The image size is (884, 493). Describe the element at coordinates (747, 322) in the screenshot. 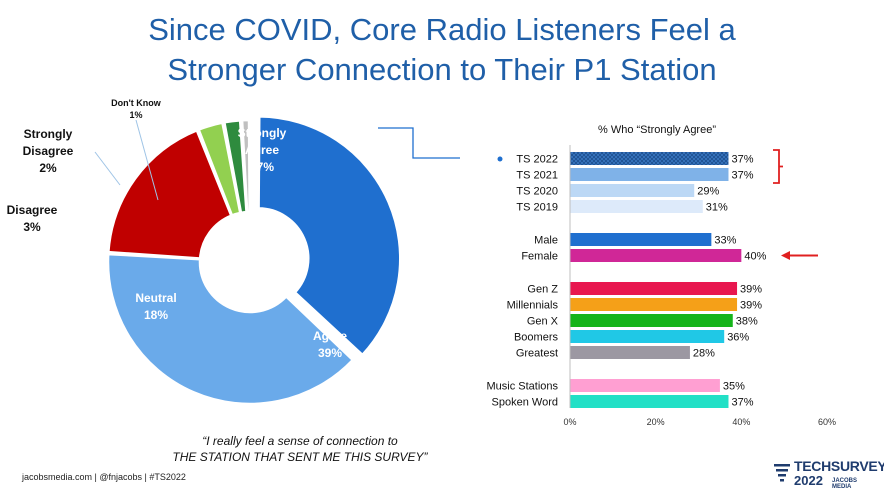

I see `bar-value-gen-x: 38%` at that location.